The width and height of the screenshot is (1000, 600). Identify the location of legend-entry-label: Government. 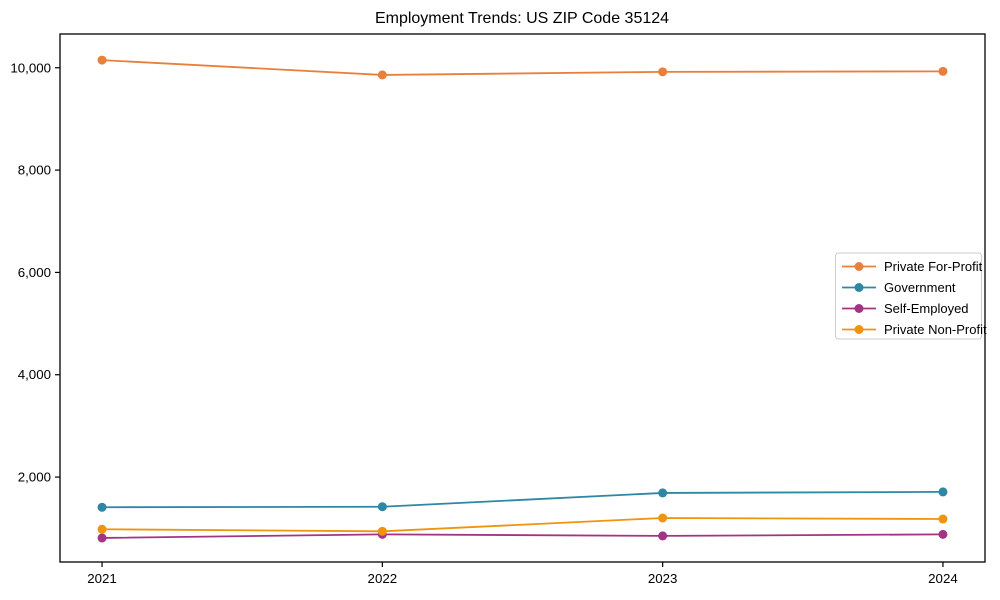
(920, 287).